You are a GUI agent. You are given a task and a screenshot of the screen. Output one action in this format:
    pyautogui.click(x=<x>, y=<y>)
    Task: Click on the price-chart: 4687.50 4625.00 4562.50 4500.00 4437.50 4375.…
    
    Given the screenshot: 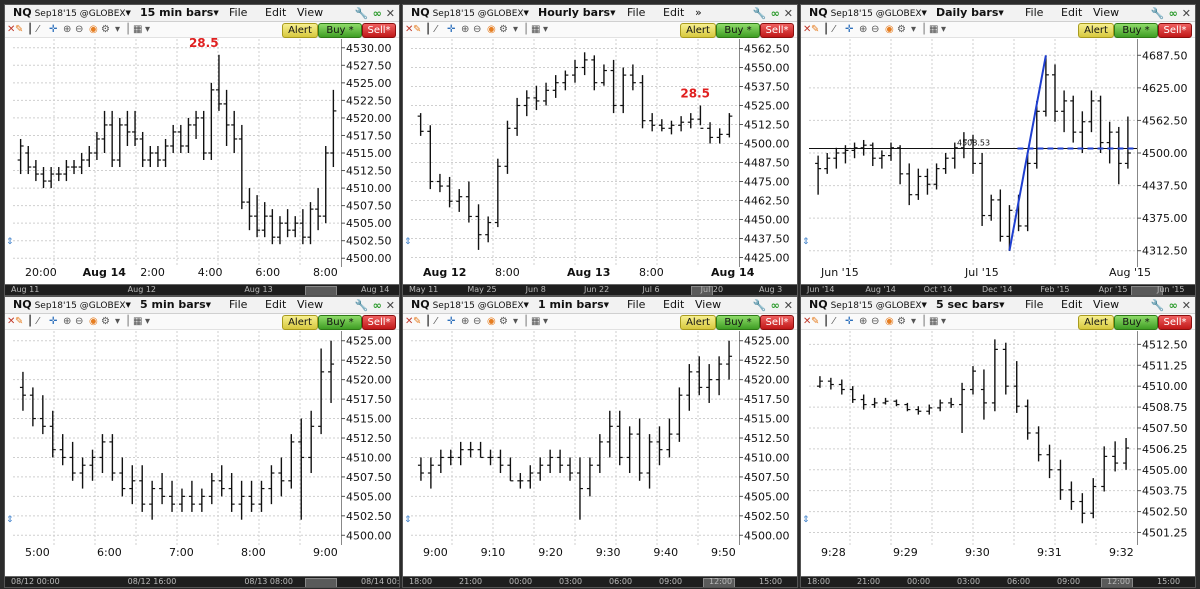 What is the action you would take?
    pyautogui.click(x=998, y=153)
    